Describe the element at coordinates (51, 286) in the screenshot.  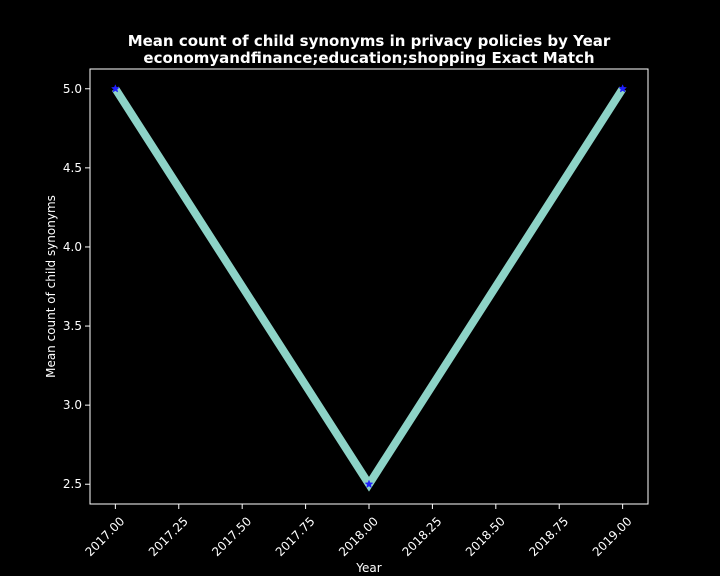
I see `y-axis-label: Mean count of child synonyms` at that location.